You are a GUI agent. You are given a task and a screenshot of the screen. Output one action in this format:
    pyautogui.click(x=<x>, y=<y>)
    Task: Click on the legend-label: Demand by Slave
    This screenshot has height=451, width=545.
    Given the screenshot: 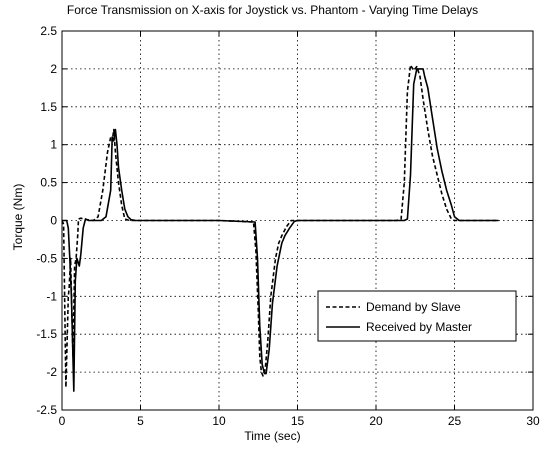 What is the action you would take?
    pyautogui.click(x=413, y=307)
    